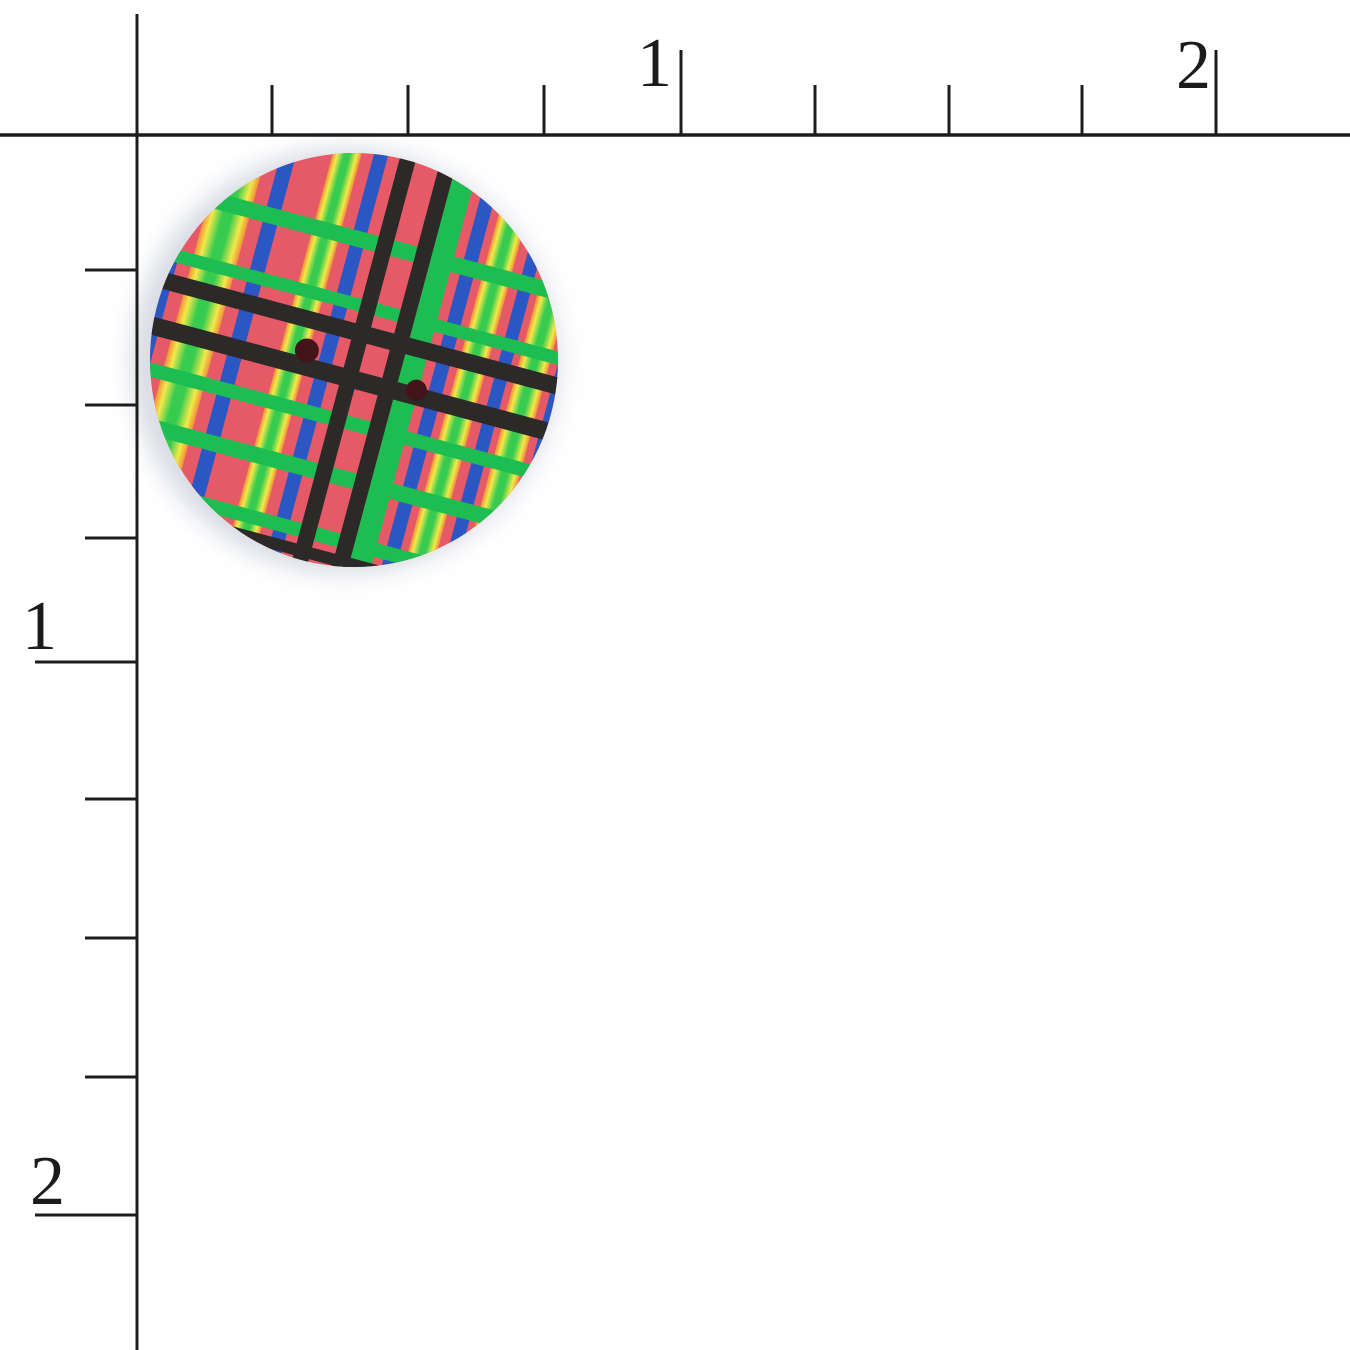 Image resolution: width=1350 pixels, height=1350 pixels. I want to click on warp-stripe-green, so click(411, 360).